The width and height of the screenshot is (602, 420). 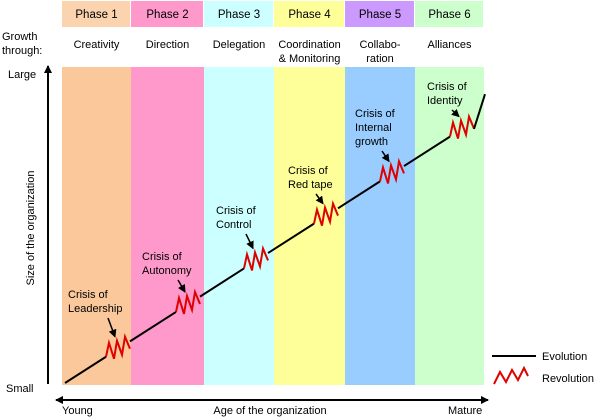 What do you see at coordinates (31, 228) in the screenshot?
I see `y-axis-label: Size of the organization` at bounding box center [31, 228].